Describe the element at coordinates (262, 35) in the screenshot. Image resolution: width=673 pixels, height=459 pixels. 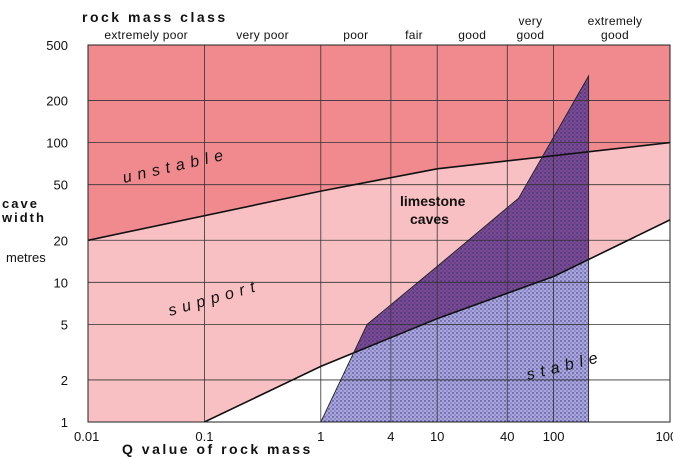
I see `rock-mass-class-label: very poor` at that location.